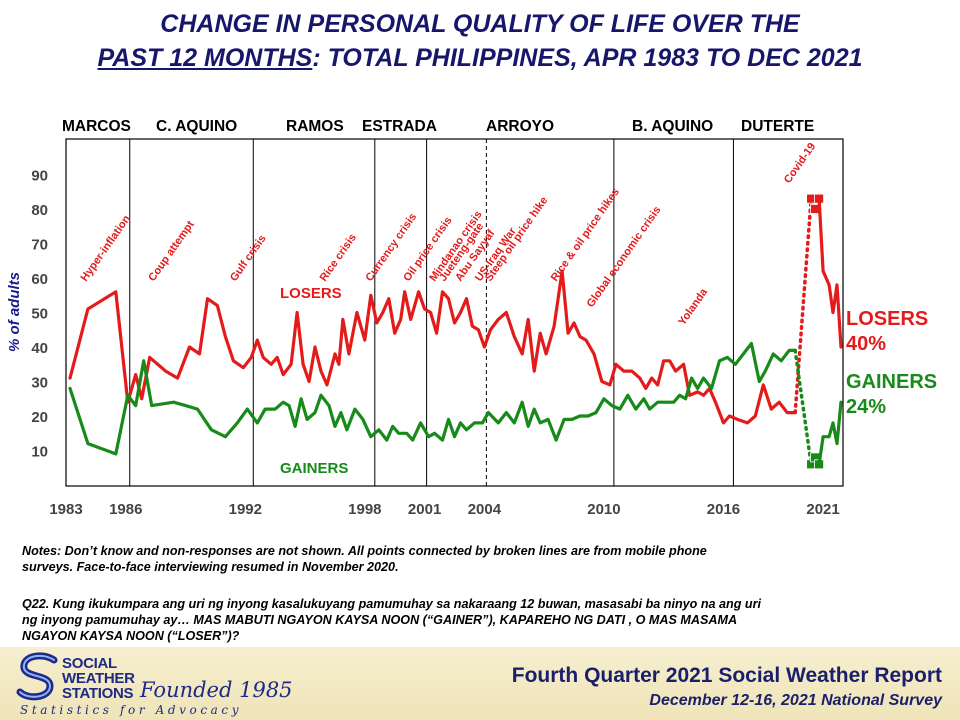 This screenshot has width=960, height=720. Describe the element at coordinates (778, 126) in the screenshot. I see `president-duterte: DUTERTE` at that location.